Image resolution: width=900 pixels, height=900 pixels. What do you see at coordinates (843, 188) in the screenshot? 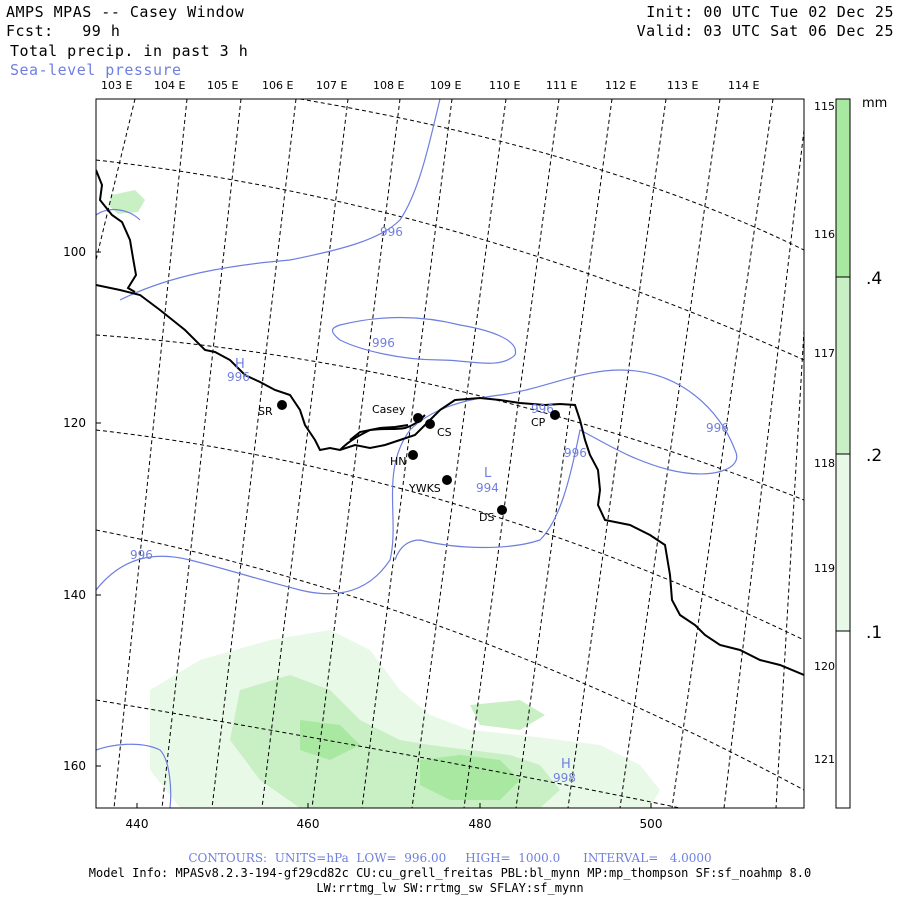
I see `colorbar-segment-strong` at bounding box center [843, 188].